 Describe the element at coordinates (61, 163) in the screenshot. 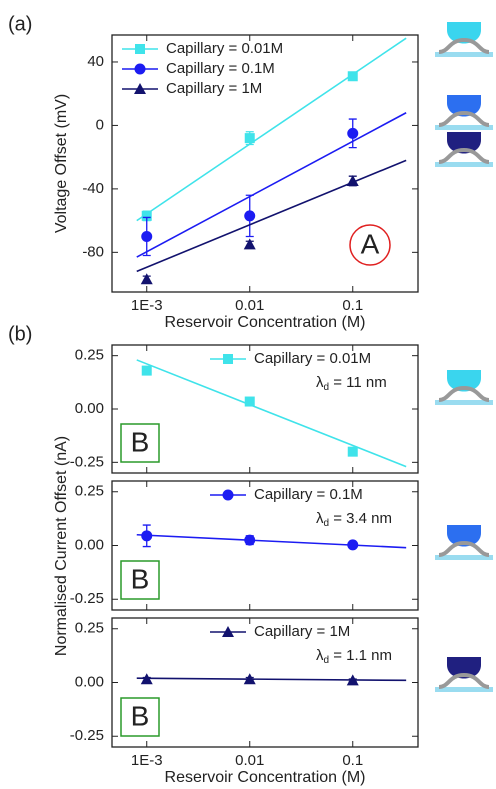

I see `y-axis-label: Voltage Offset (mV)` at that location.